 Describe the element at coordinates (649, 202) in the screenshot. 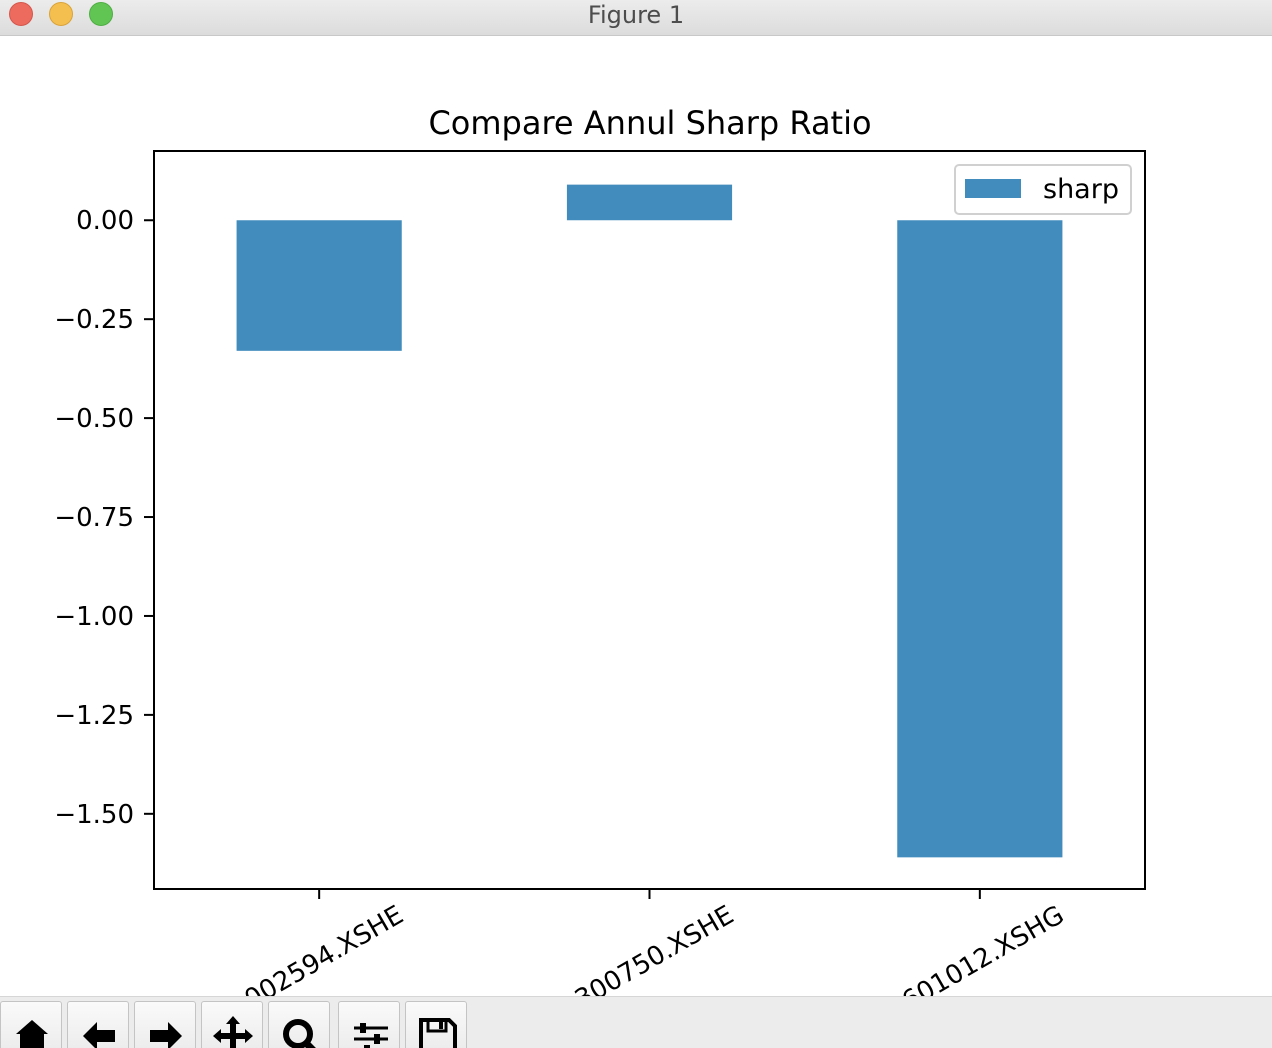

I see `bar-300750.XSHE` at that location.